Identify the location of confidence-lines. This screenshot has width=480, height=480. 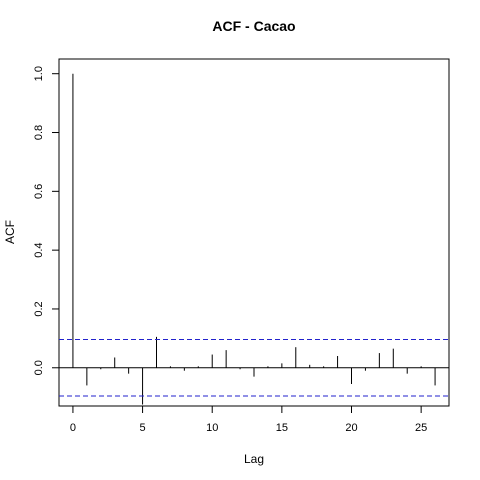
(254, 368).